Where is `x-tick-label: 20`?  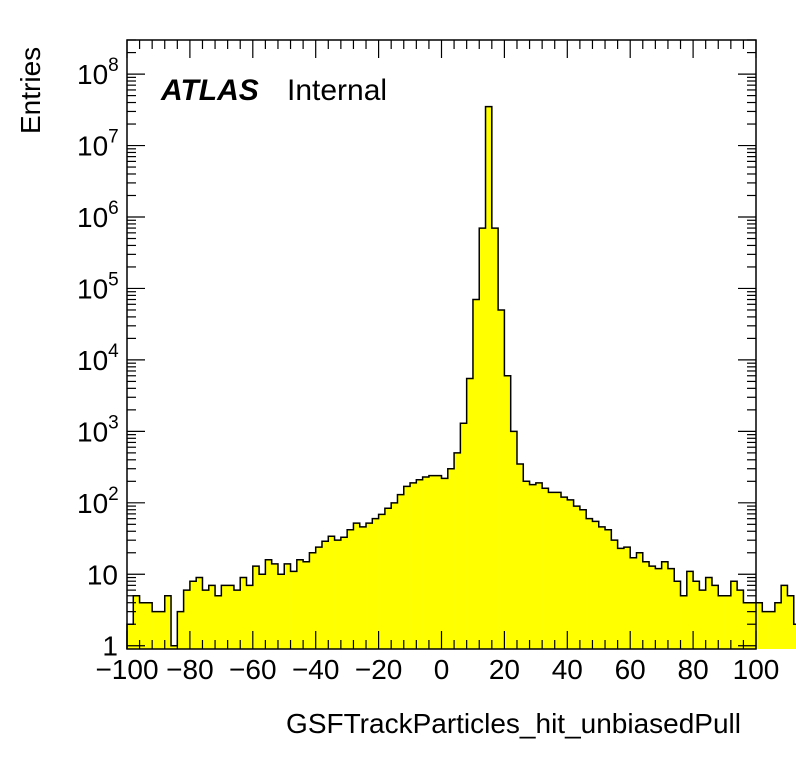 x-tick-label: 20 is located at coordinates (504, 669).